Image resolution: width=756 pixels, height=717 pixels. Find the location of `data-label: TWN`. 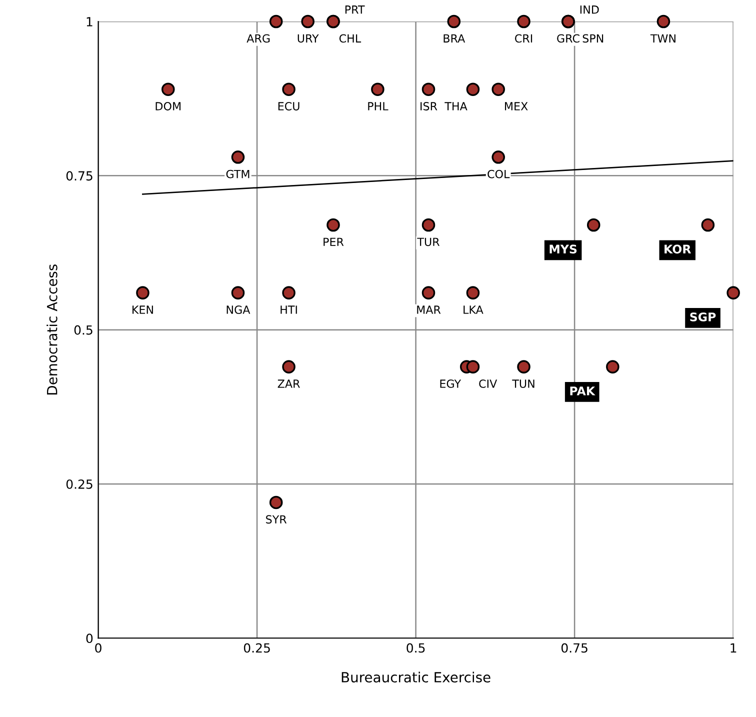

data-label: TWN is located at coordinates (663, 38).